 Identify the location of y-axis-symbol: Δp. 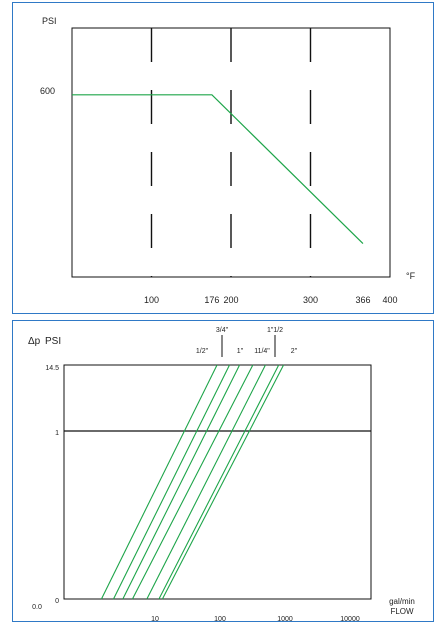
(34, 341).